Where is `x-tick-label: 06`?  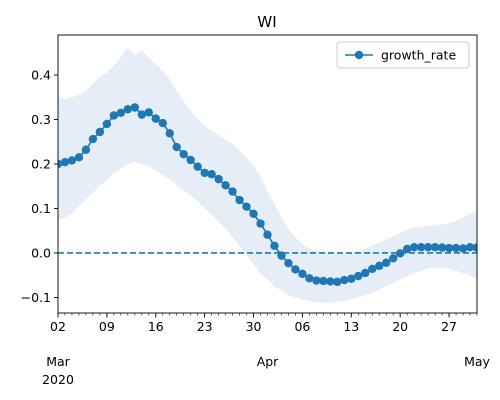 x-tick-label: 06 is located at coordinates (302, 326).